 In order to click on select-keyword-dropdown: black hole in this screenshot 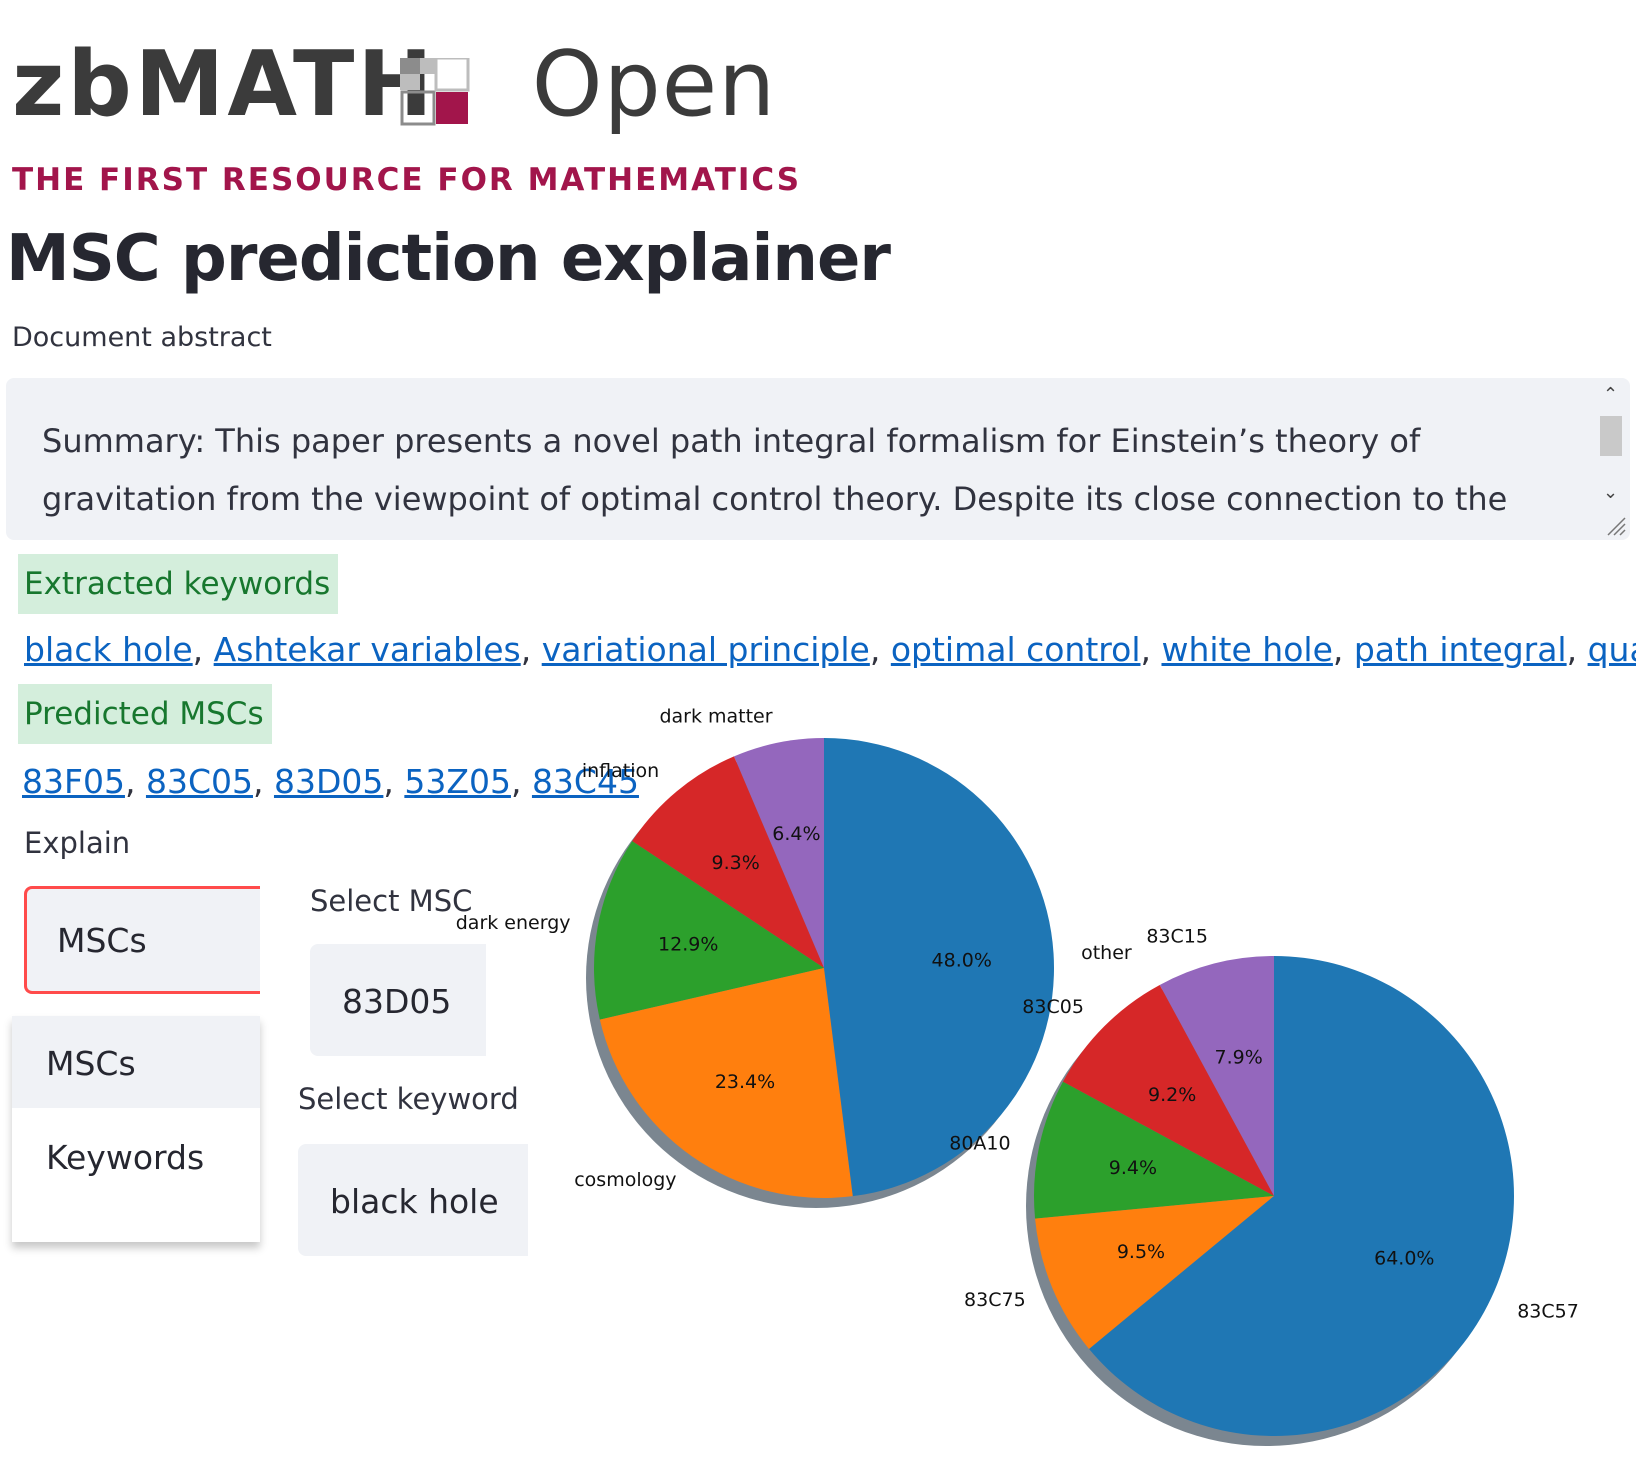, I will do `click(413, 1200)`.